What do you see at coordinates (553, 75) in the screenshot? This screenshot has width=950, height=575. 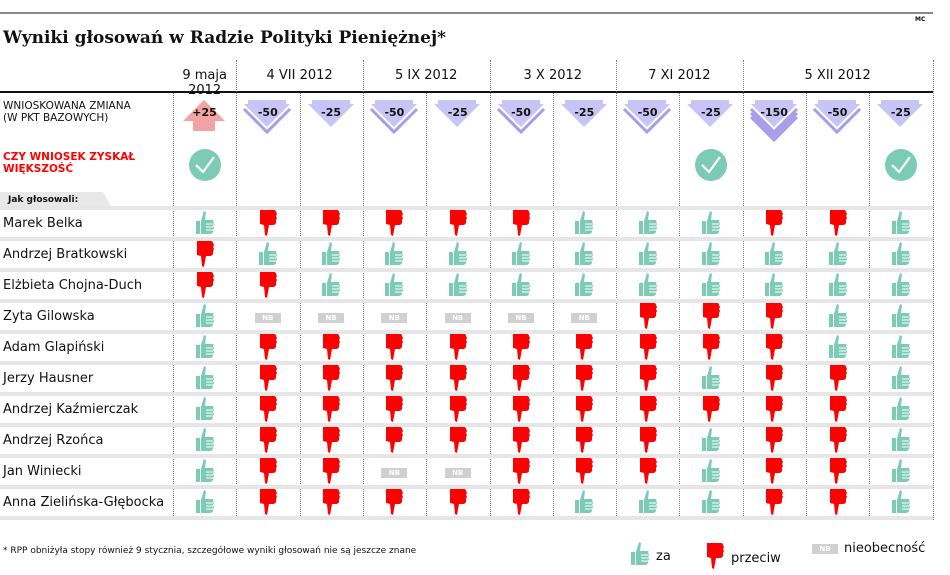 I see `meeting-date: 3 X 2012` at bounding box center [553, 75].